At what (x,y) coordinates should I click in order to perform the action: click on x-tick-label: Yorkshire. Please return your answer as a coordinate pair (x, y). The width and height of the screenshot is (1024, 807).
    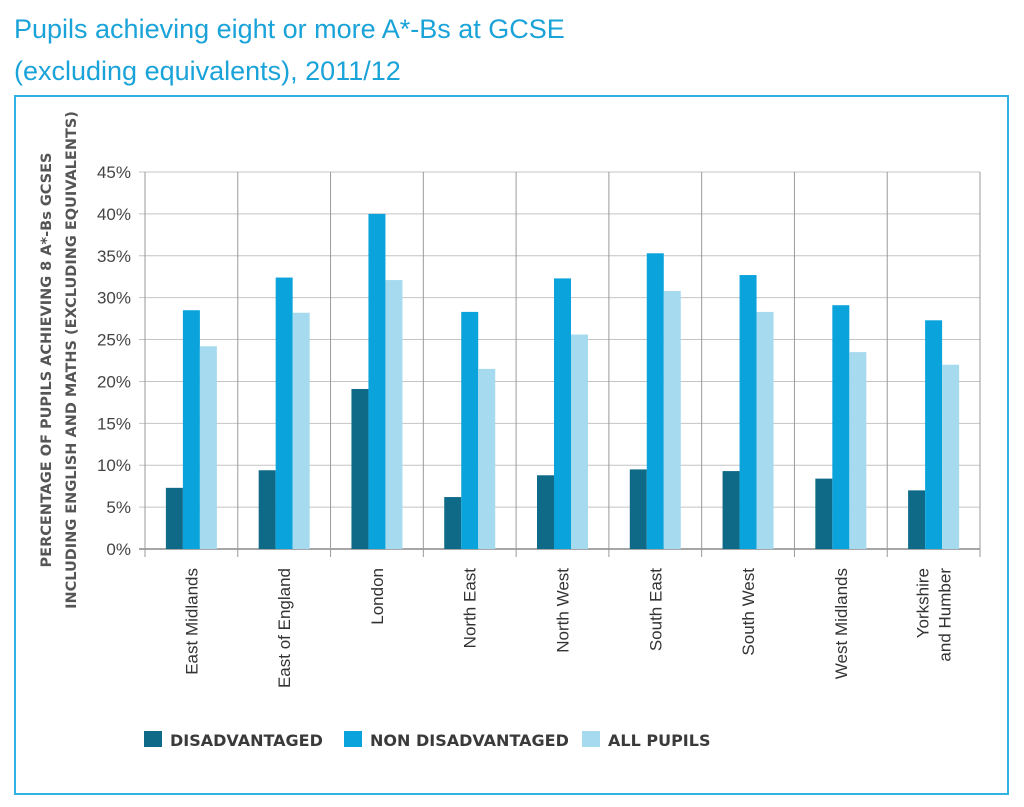
    Looking at the image, I should click on (923, 603).